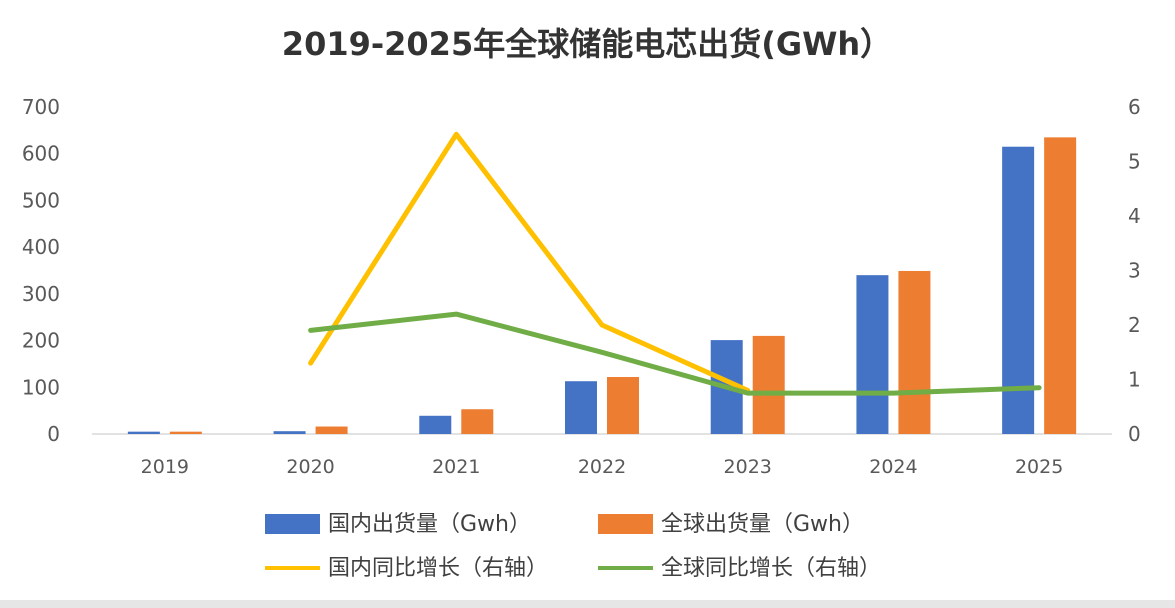 The width and height of the screenshot is (1175, 608). Describe the element at coordinates (748, 467) in the screenshot. I see `category-label: 2023` at that location.